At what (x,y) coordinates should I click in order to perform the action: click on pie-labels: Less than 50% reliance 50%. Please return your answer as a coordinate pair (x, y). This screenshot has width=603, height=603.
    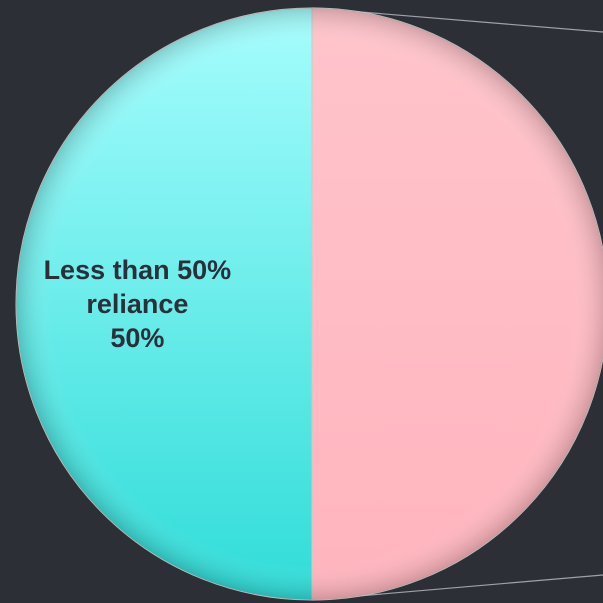
    Looking at the image, I should click on (138, 304).